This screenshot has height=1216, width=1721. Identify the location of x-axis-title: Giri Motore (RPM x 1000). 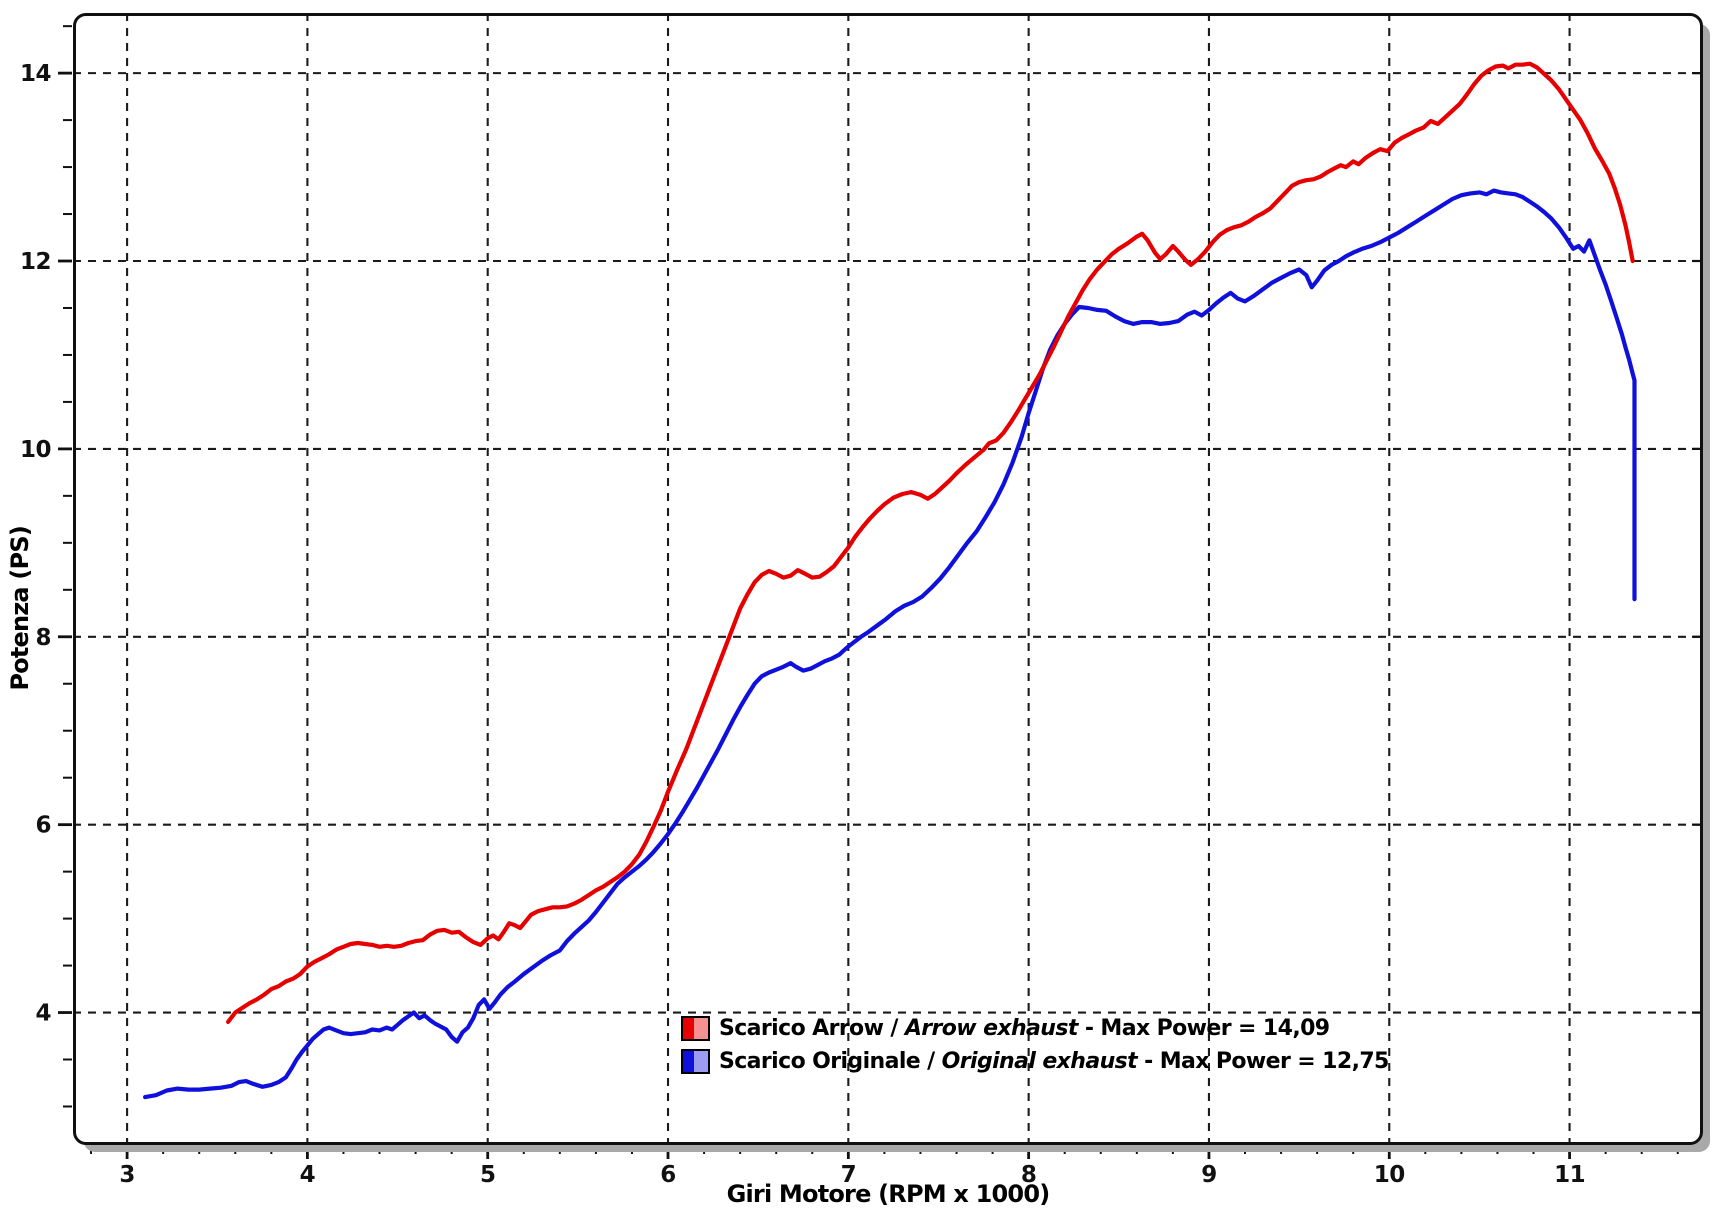
(888, 1194).